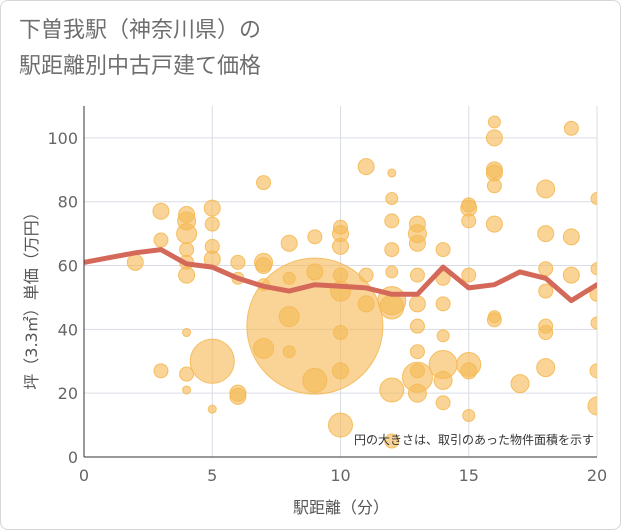  Describe the element at coordinates (340, 475) in the screenshot. I see `x-tick-label: 10` at that location.